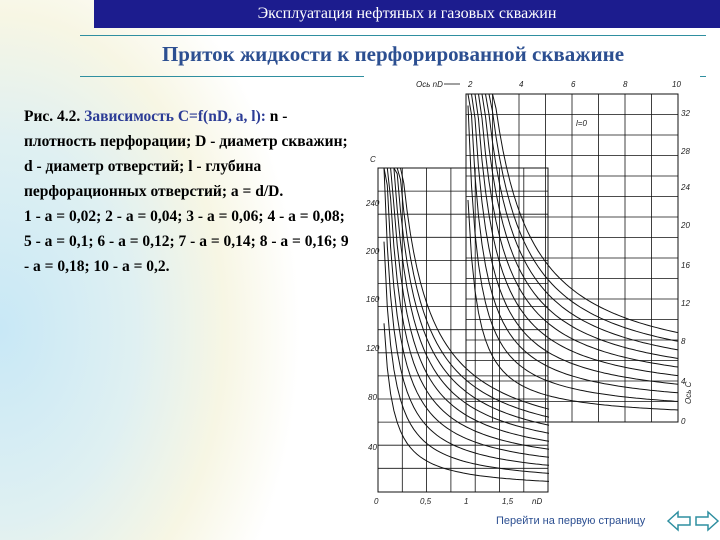 This screenshot has width=720, height=540. What do you see at coordinates (683, 381) in the screenshot?
I see `right-tick: 4` at bounding box center [683, 381].